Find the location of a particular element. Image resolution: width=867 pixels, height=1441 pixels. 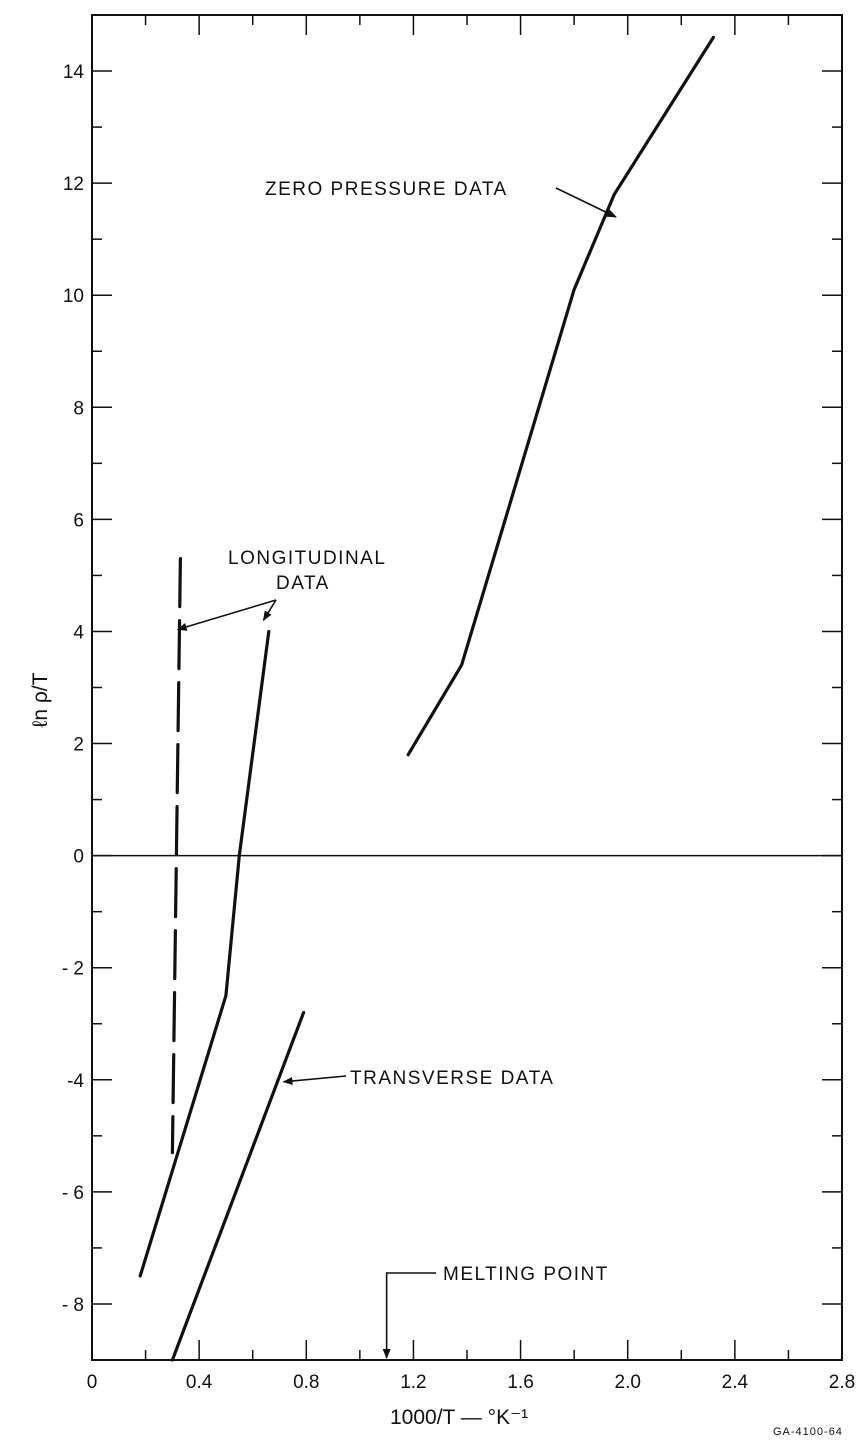

y-tick-label: -4 is located at coordinates (75, 1081).